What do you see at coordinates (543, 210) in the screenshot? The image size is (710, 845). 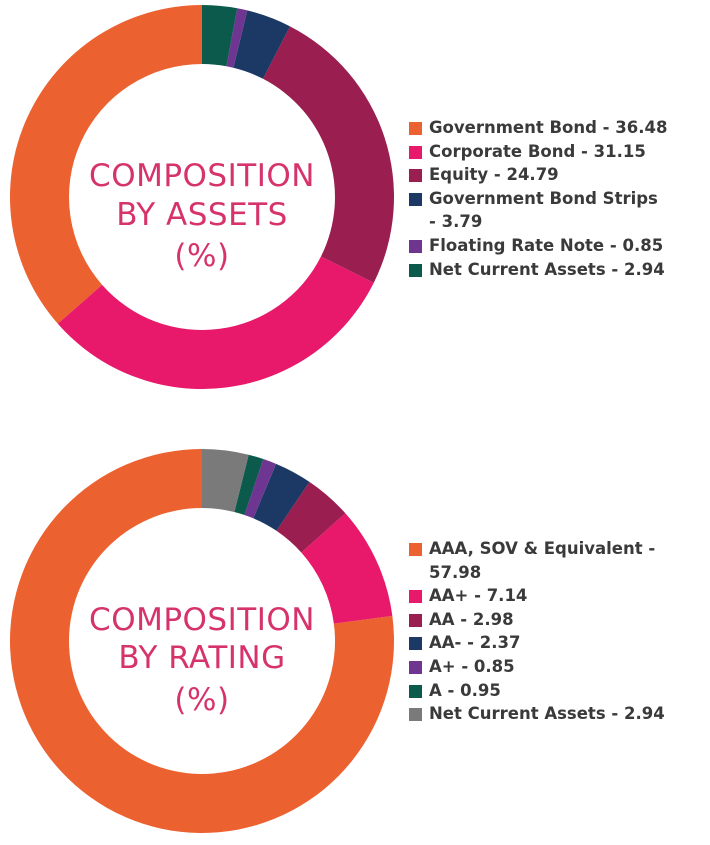 I see `legend-label: Government Bond Strips - 3.79` at bounding box center [543, 210].